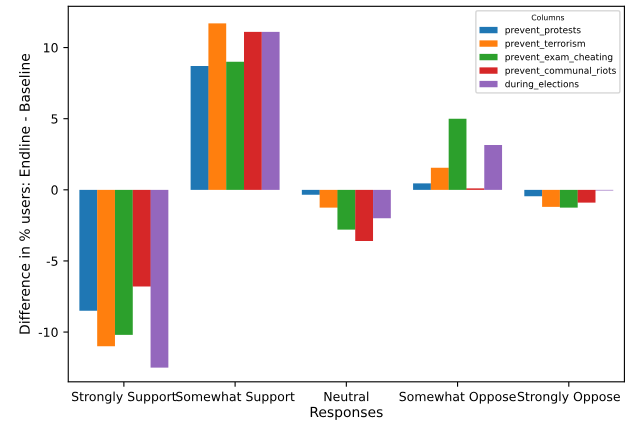 The width and height of the screenshot is (632, 421). What do you see at coordinates (124, 398) in the screenshot?
I see `x-tick-label: Strongly Support` at bounding box center [124, 398].